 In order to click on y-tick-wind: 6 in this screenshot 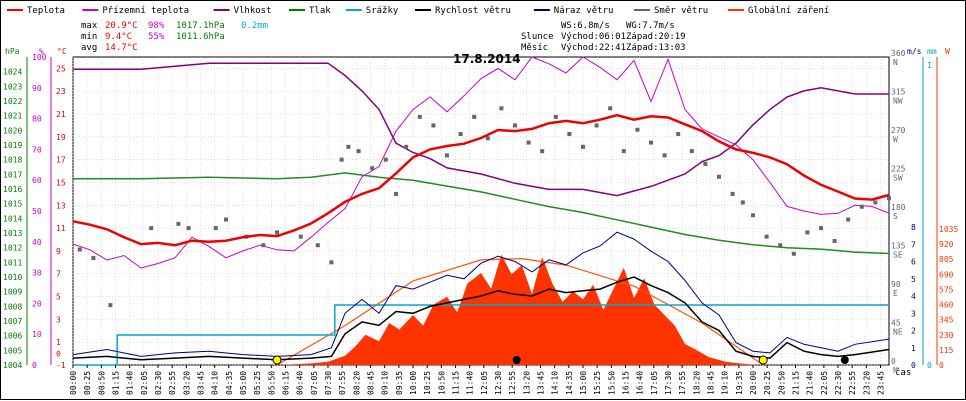, I will do `click(913, 262)`.